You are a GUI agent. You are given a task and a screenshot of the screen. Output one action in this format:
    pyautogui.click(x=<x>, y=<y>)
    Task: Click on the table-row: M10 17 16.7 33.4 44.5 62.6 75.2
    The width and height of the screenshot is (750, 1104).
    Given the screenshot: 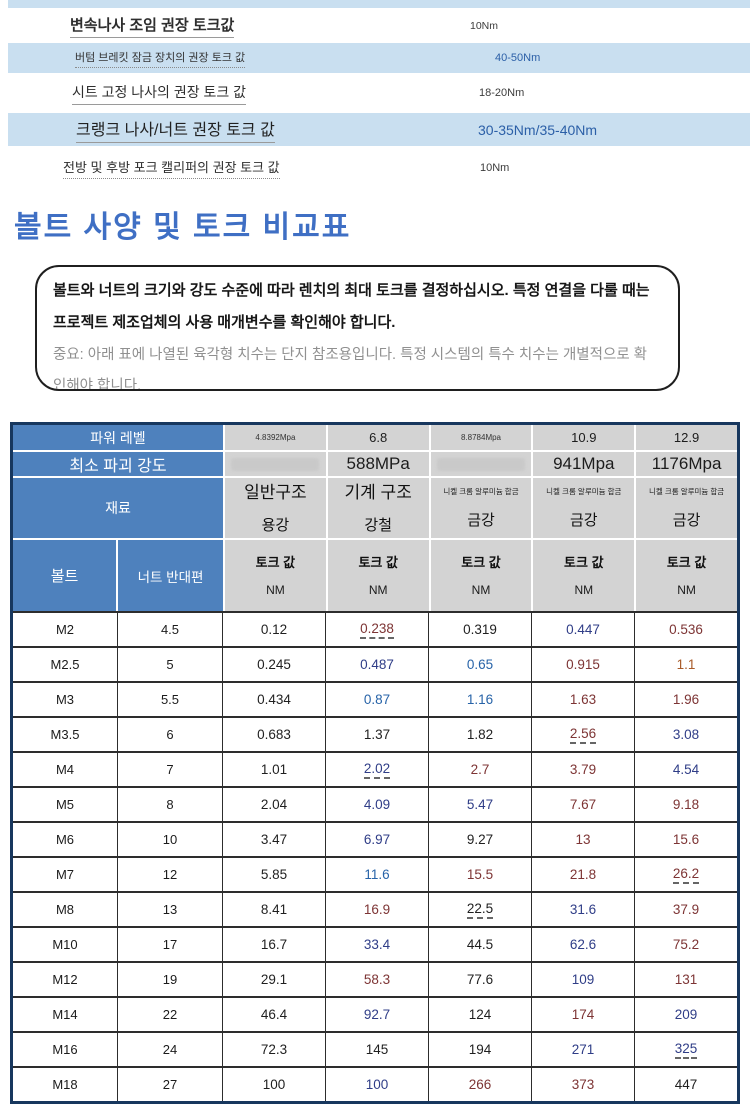 What is the action you would take?
    pyautogui.click(x=375, y=943)
    